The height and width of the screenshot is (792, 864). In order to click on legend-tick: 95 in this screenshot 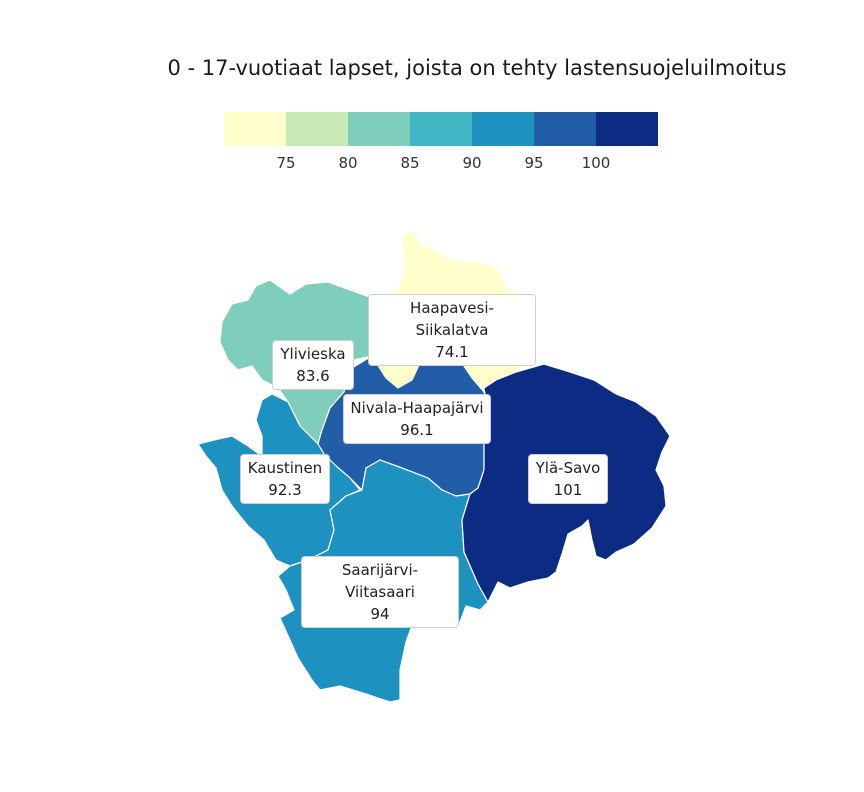, I will do `click(534, 163)`.